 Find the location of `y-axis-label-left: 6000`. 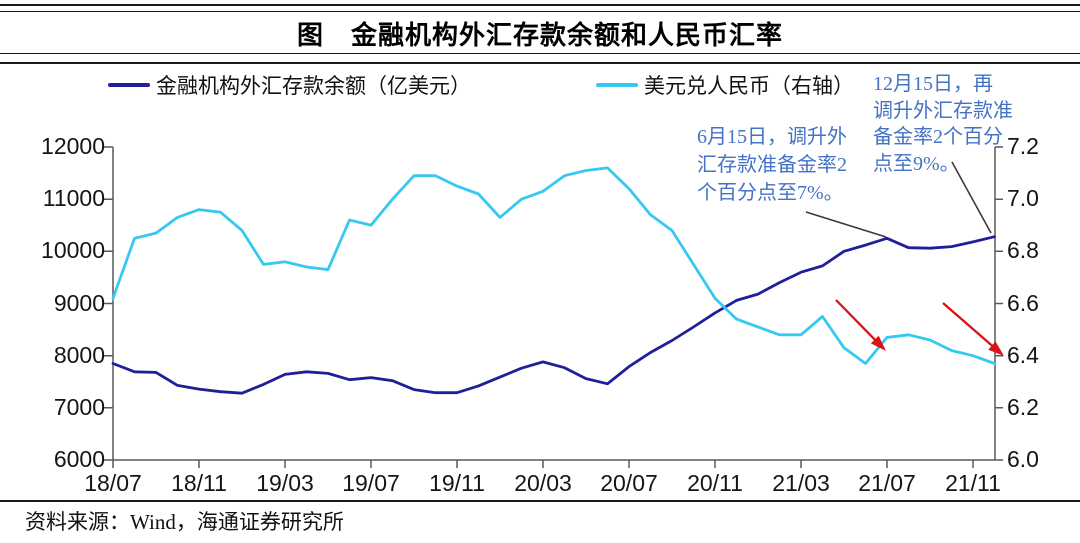

y-axis-label-left: 6000 is located at coordinates (79, 459).